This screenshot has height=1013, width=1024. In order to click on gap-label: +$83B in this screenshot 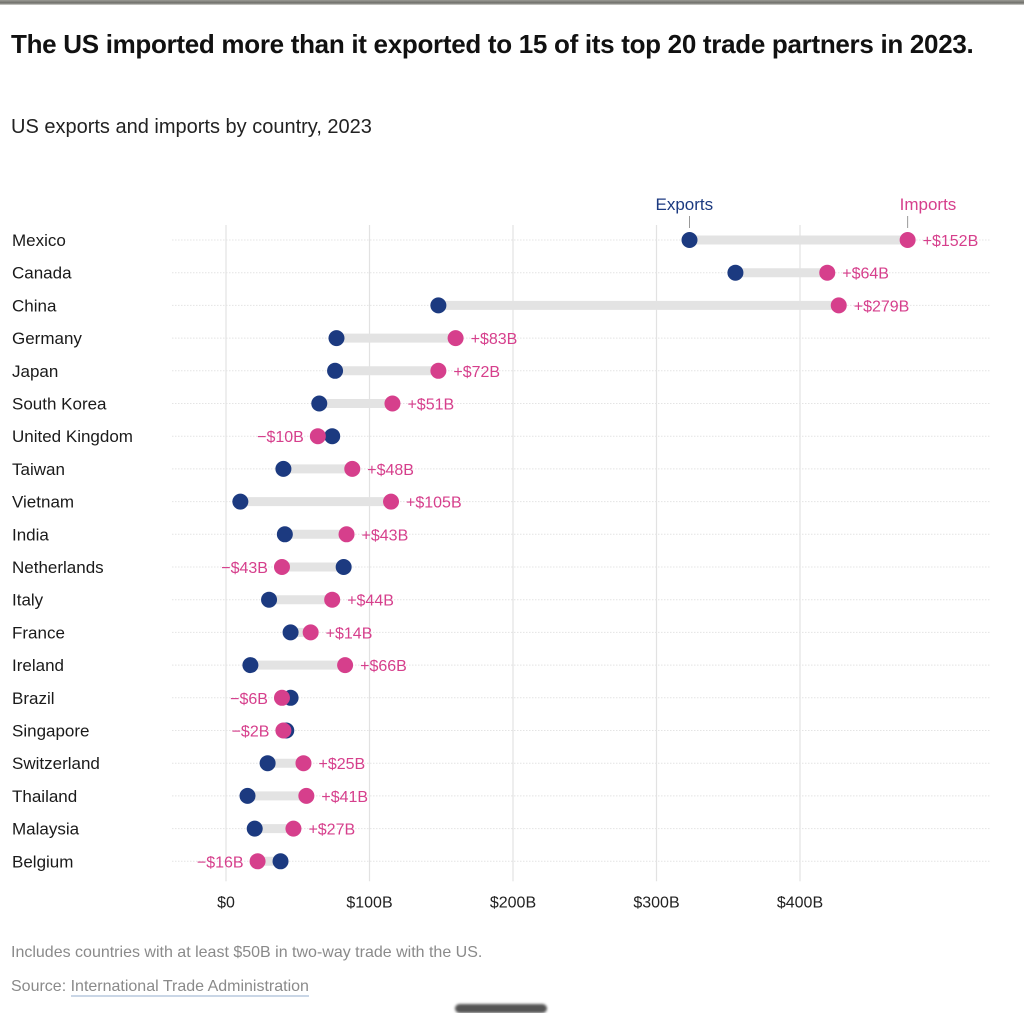, I will do `click(494, 339)`.